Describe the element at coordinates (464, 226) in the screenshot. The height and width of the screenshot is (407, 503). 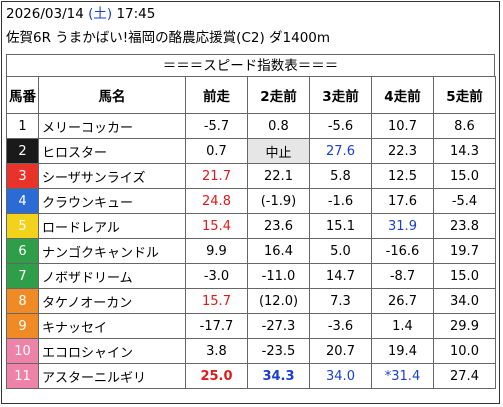
I see `index-cell: 23.8` at that location.